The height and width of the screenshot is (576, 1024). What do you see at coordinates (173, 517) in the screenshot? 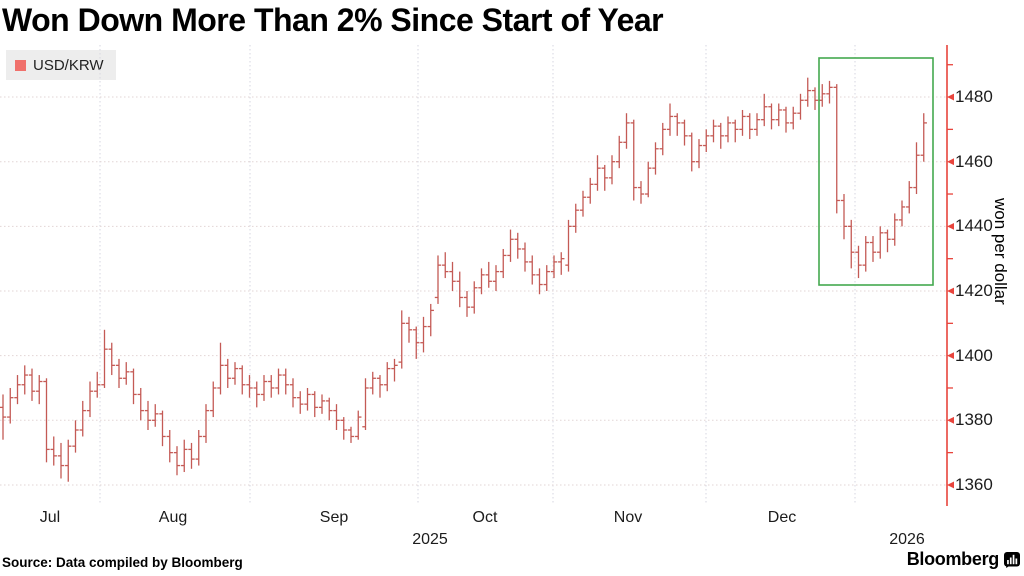
I see `x-month-label: Aug` at bounding box center [173, 517].